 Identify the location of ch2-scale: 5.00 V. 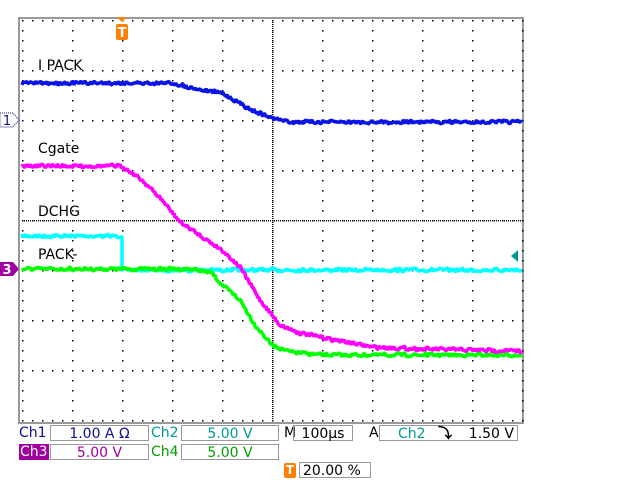
(230, 433).